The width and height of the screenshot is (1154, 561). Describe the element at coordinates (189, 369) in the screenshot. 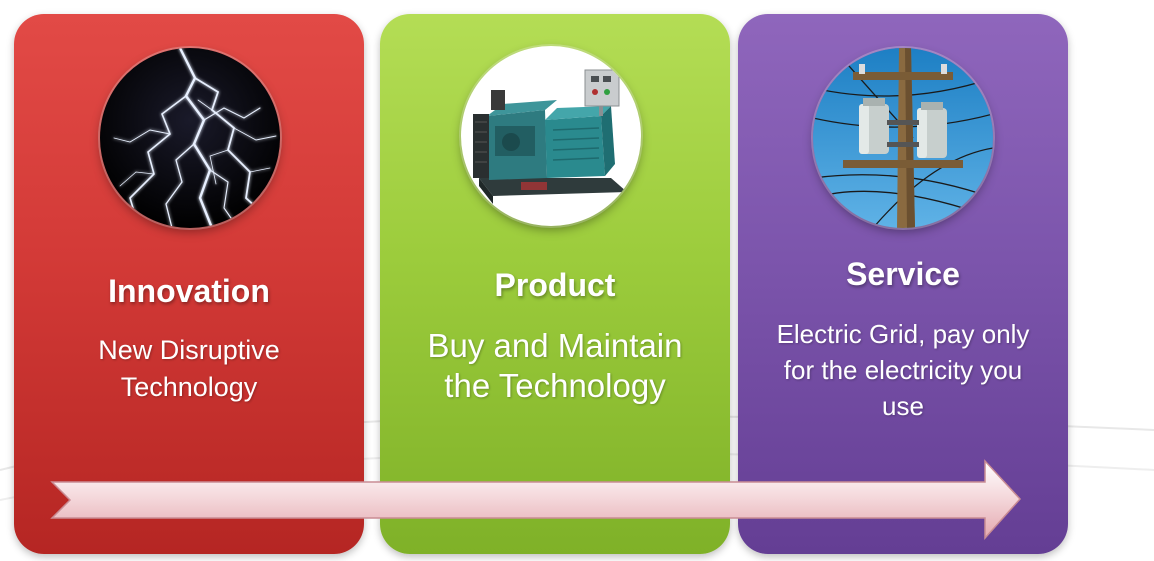

I see `innovation-description: New Disruptive Technology` at that location.